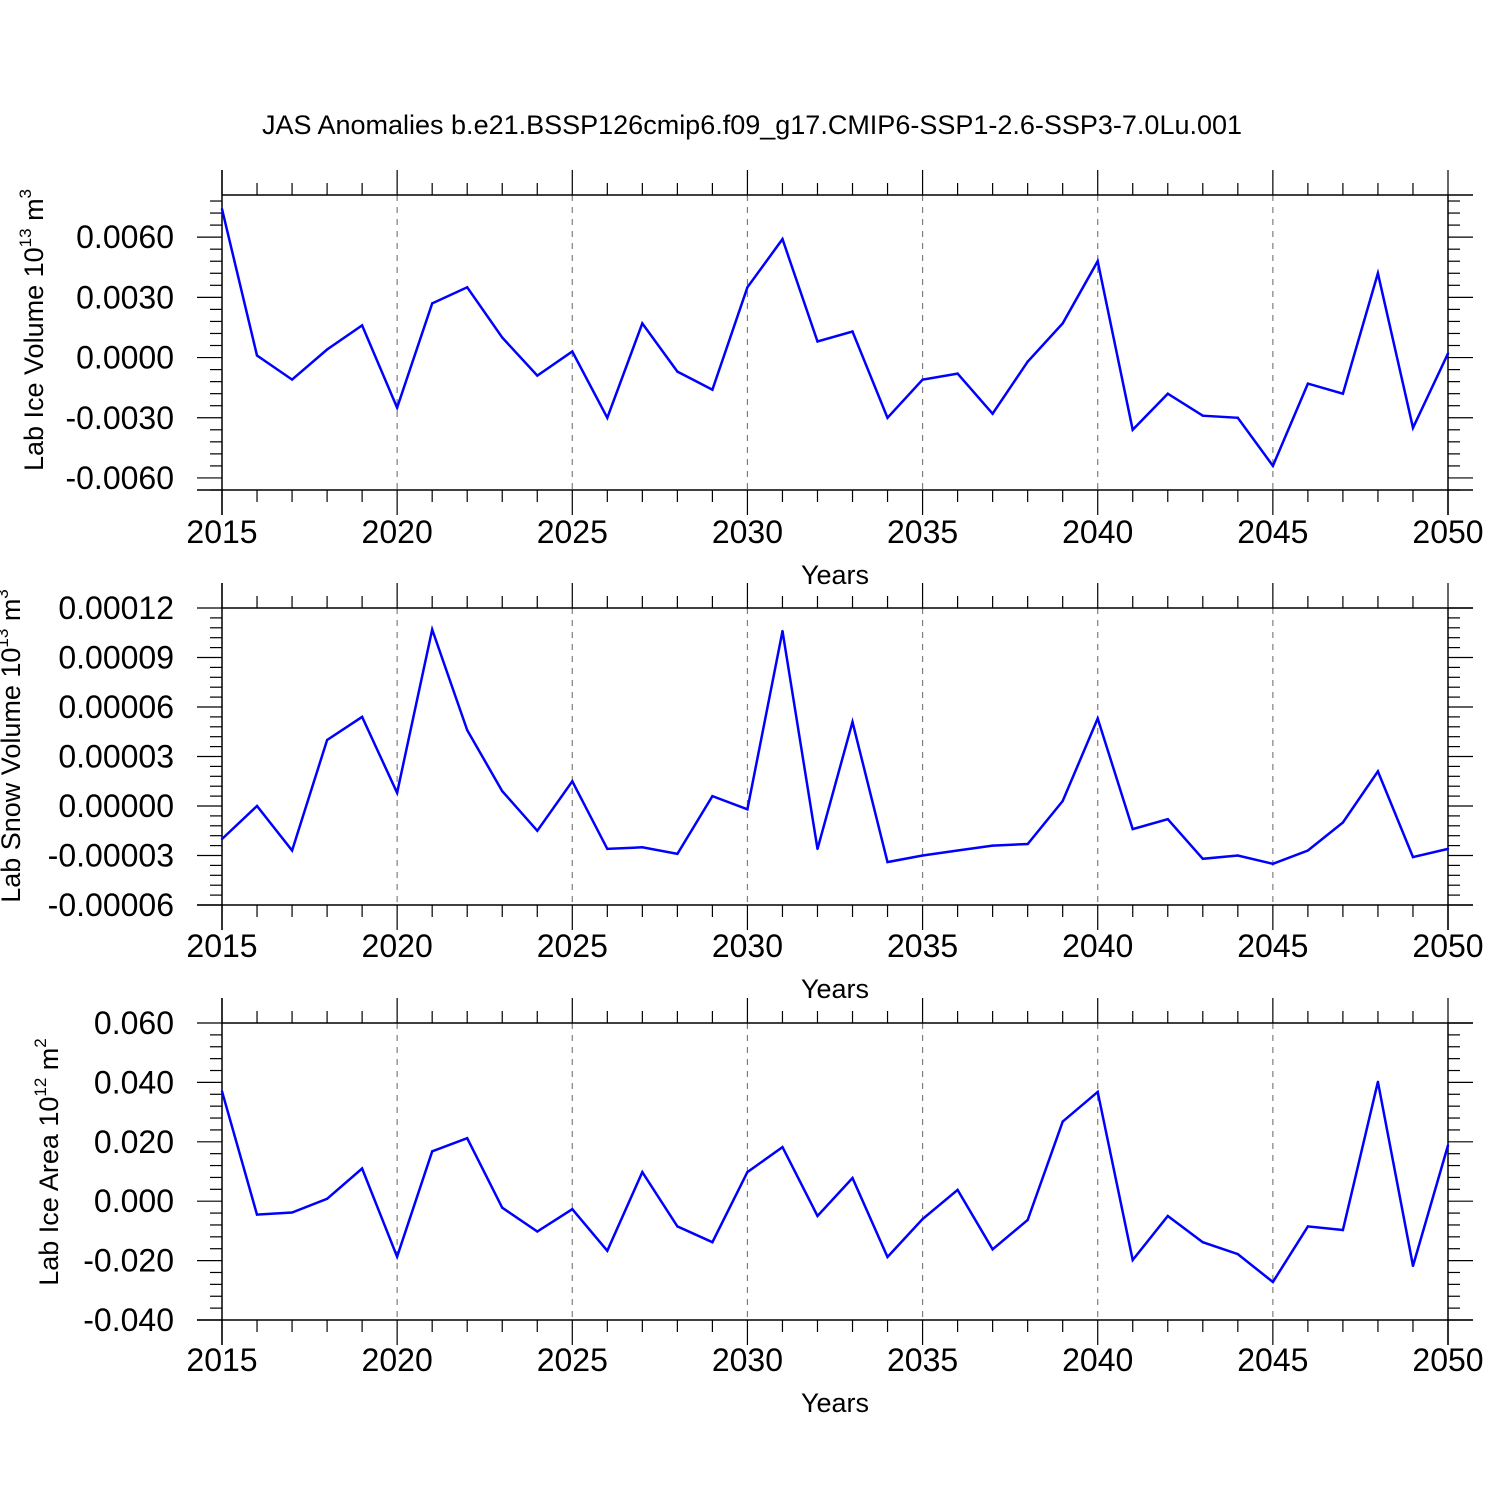 This screenshot has width=1500, height=1500. Describe the element at coordinates (119, 478) in the screenshot. I see `y-tick-label: -0.0060` at that location.